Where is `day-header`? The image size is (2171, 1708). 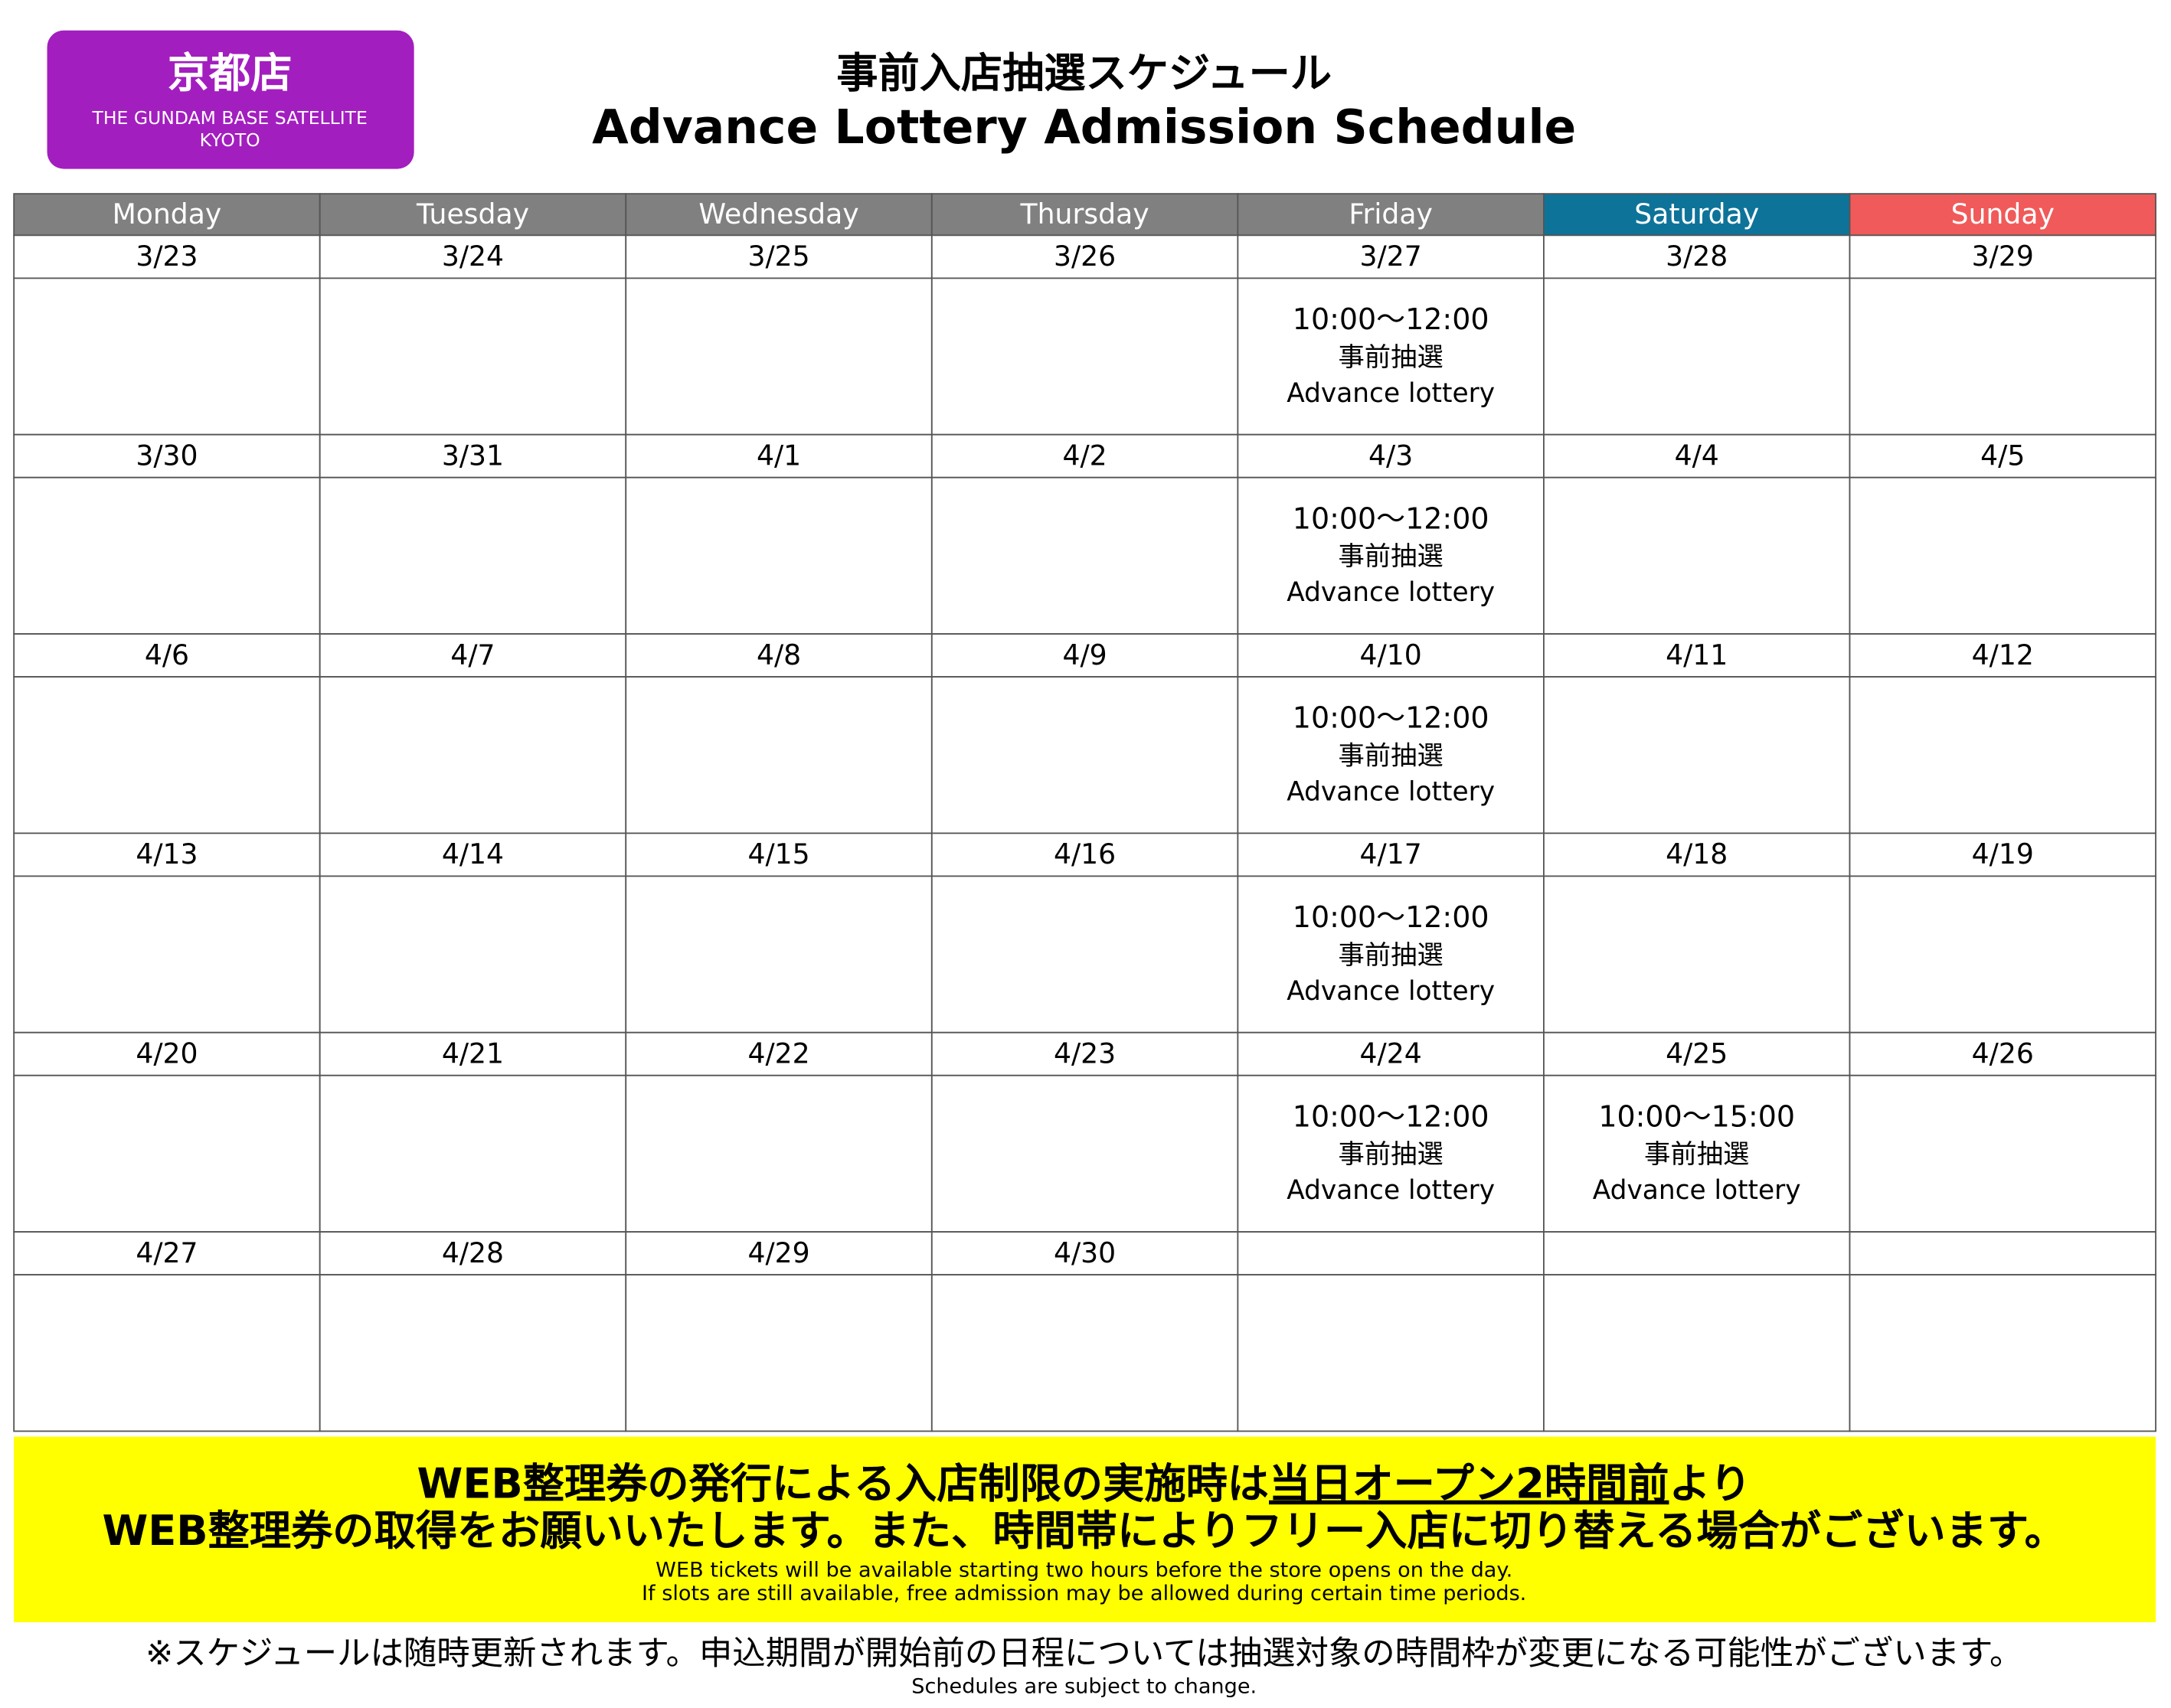
day-header is located at coordinates (167, 215).